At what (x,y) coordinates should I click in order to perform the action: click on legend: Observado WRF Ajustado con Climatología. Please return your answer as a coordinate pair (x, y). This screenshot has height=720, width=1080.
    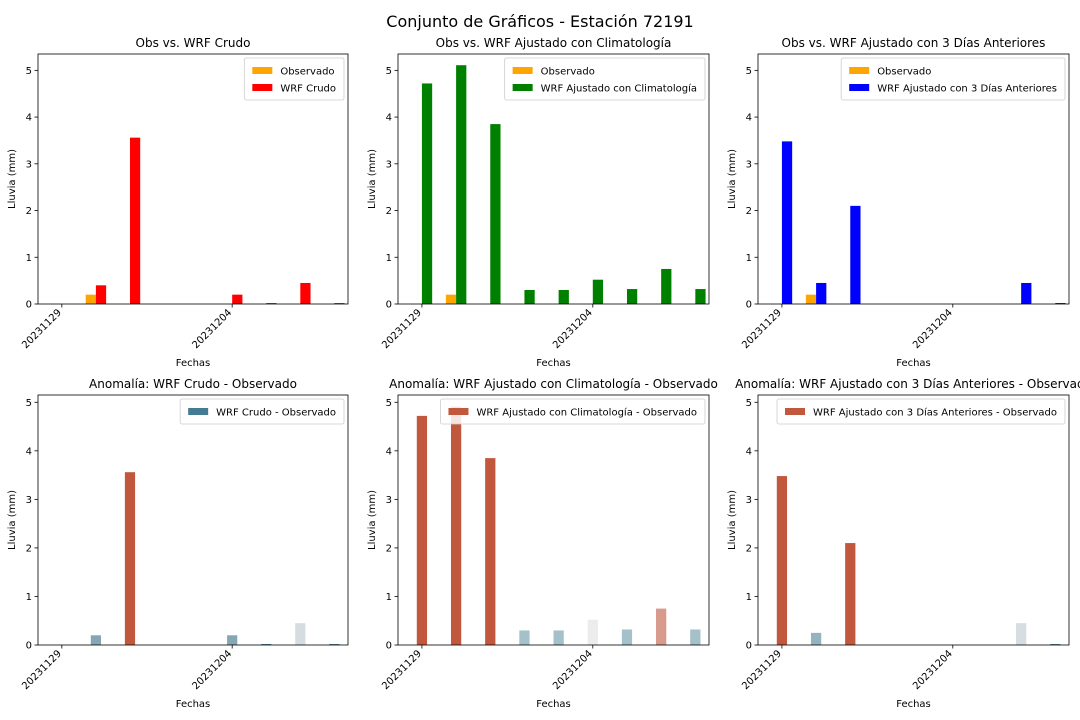
    Looking at the image, I should click on (605, 79).